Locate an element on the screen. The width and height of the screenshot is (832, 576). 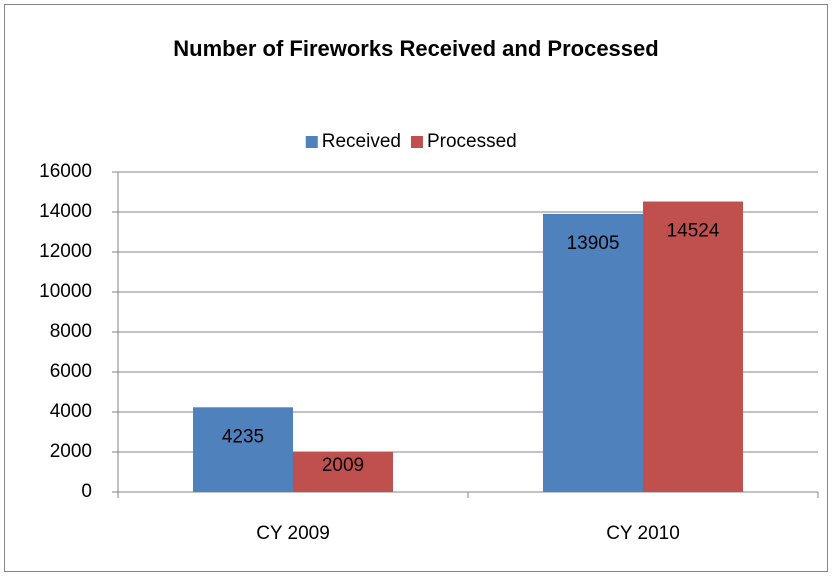
data-label: 2009 is located at coordinates (343, 465).